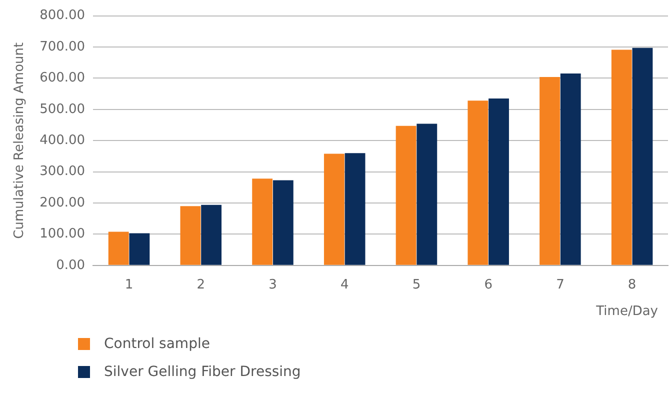 Image resolution: width=670 pixels, height=408 pixels. Describe the element at coordinates (63, 202) in the screenshot. I see `y-tick-label: 200.00` at that location.